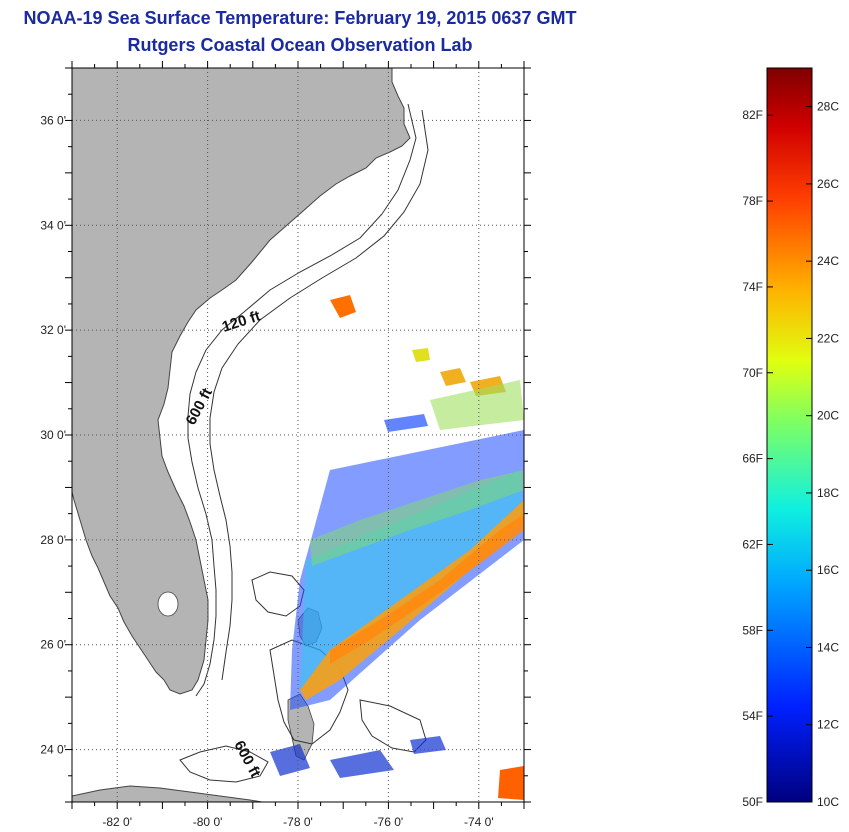  Describe the element at coordinates (53, 435) in the screenshot. I see `lat-tick-label: 30 0'` at that location.